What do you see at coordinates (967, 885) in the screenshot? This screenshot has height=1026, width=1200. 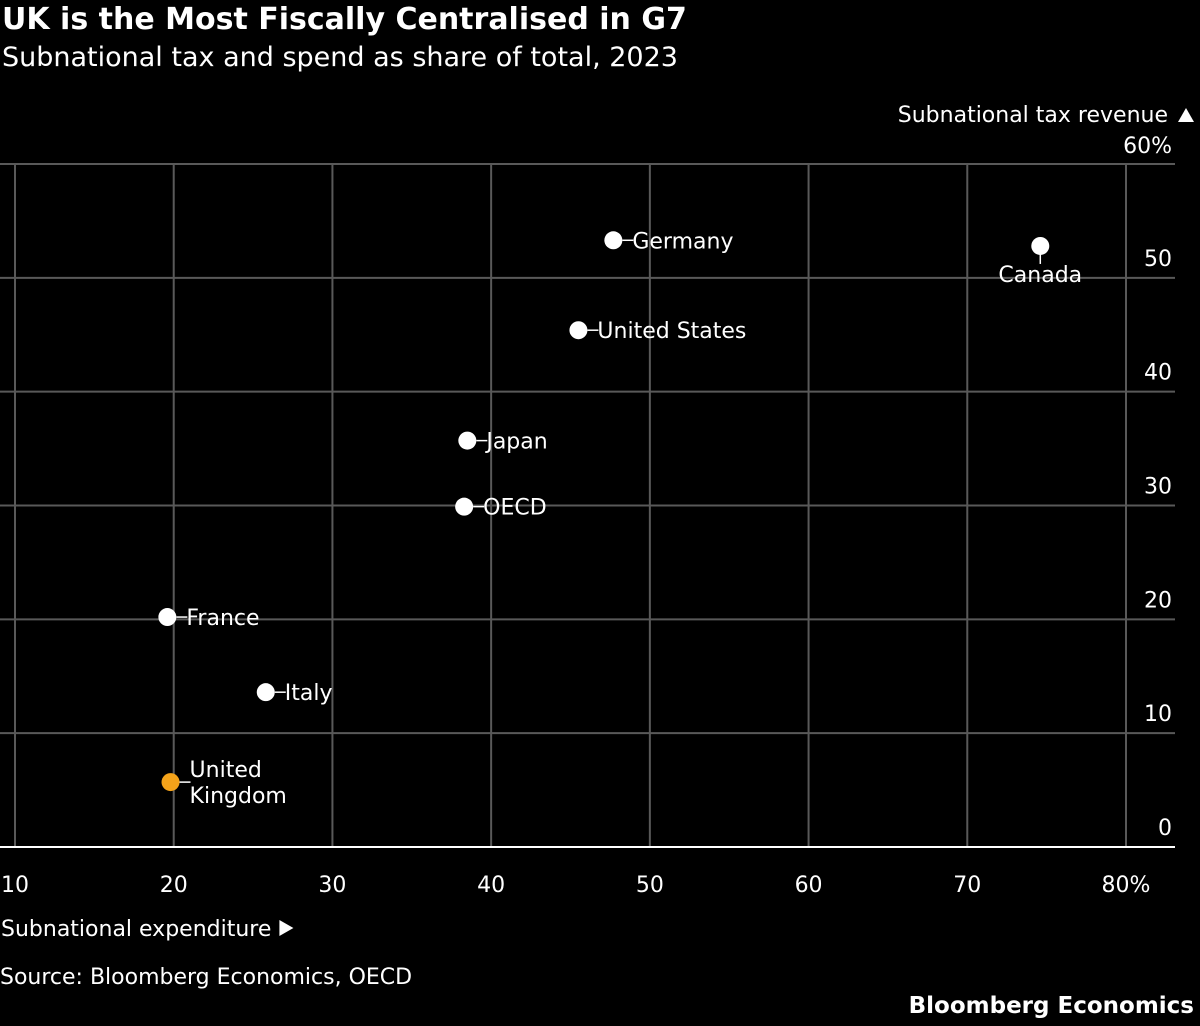 I see `x-tick-label: 70` at bounding box center [967, 885].